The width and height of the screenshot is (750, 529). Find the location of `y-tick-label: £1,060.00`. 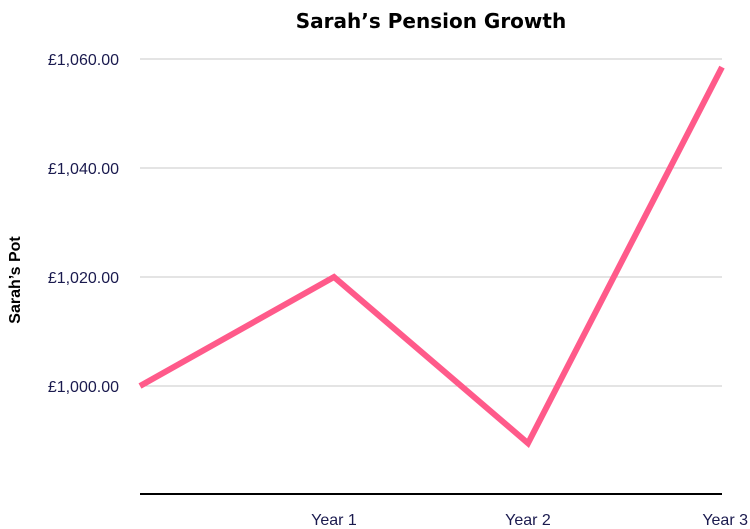

y-tick-label: £1,060.00 is located at coordinates (83, 60).